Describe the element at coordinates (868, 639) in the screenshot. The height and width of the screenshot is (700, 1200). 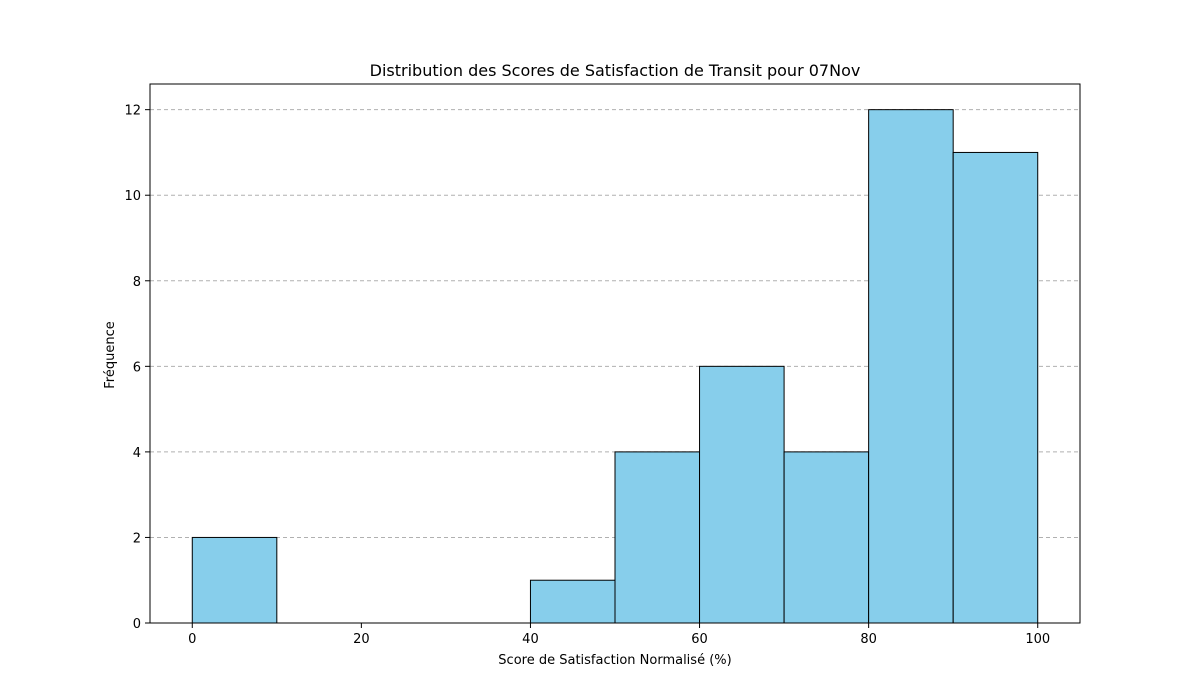
I see `x-tick-label-80: 80` at that location.